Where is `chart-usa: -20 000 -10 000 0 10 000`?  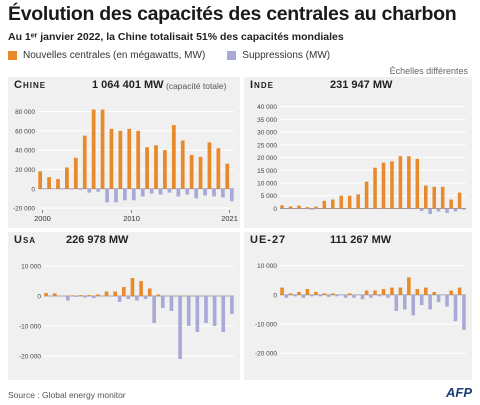 chart-usa: -20 000 -10 000 0 10 000 is located at coordinates (126, 312).